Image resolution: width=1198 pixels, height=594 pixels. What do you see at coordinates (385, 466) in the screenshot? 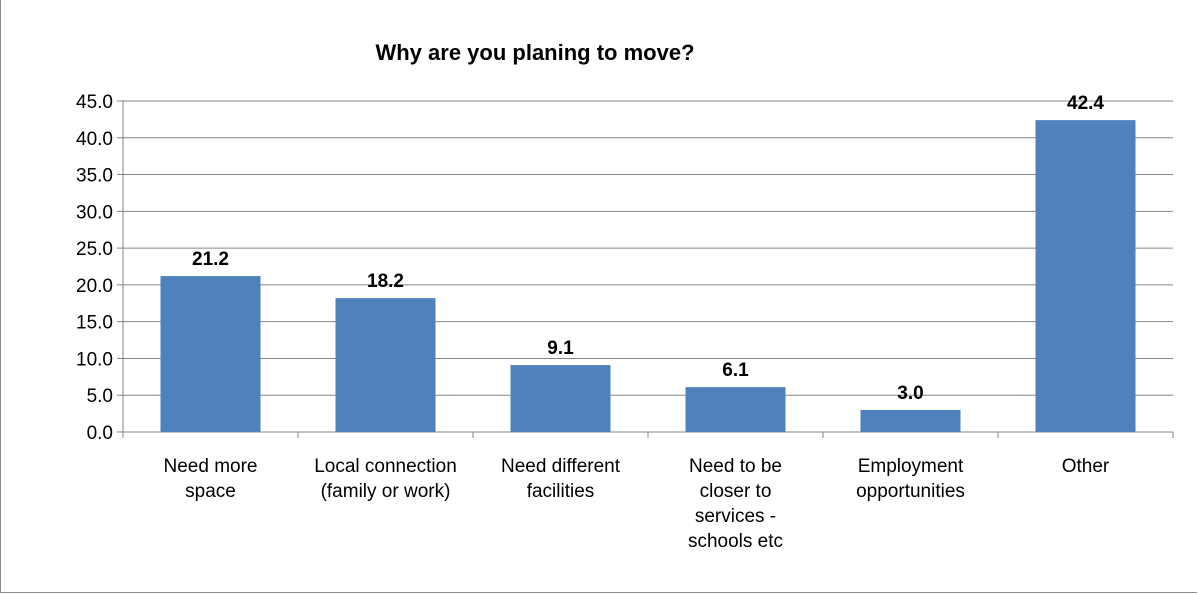
I see `x-category-label-line: Local connection` at bounding box center [385, 466].